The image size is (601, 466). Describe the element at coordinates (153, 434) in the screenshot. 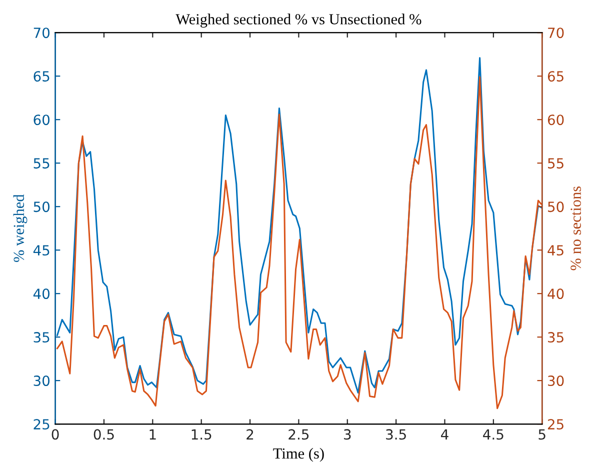

I see `x-tick-label: 1` at that location.